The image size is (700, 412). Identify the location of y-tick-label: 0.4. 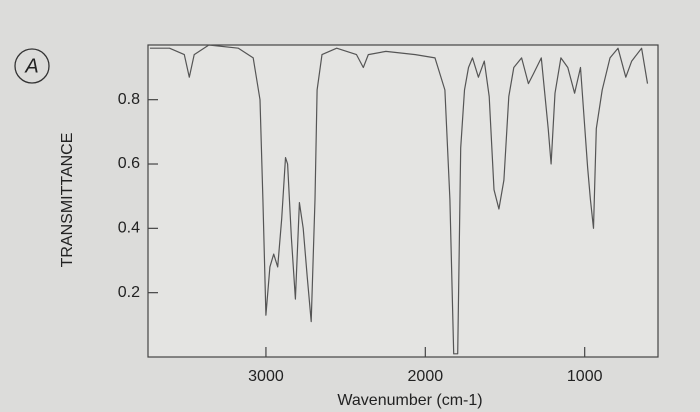
(129, 228).